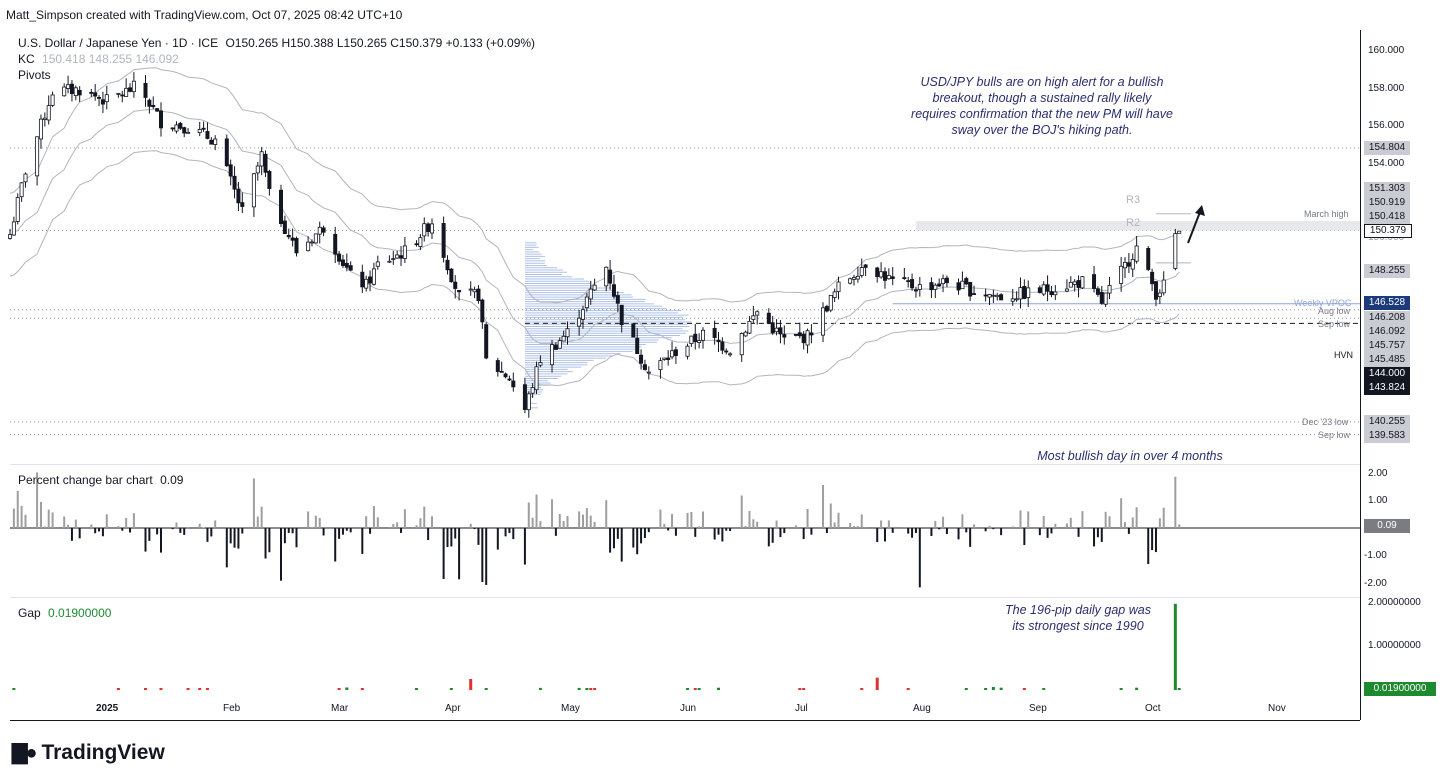 The height and width of the screenshot is (782, 1444). What do you see at coordinates (85, 480) in the screenshot?
I see `pct-pane-title: Percent change bar chart` at bounding box center [85, 480].